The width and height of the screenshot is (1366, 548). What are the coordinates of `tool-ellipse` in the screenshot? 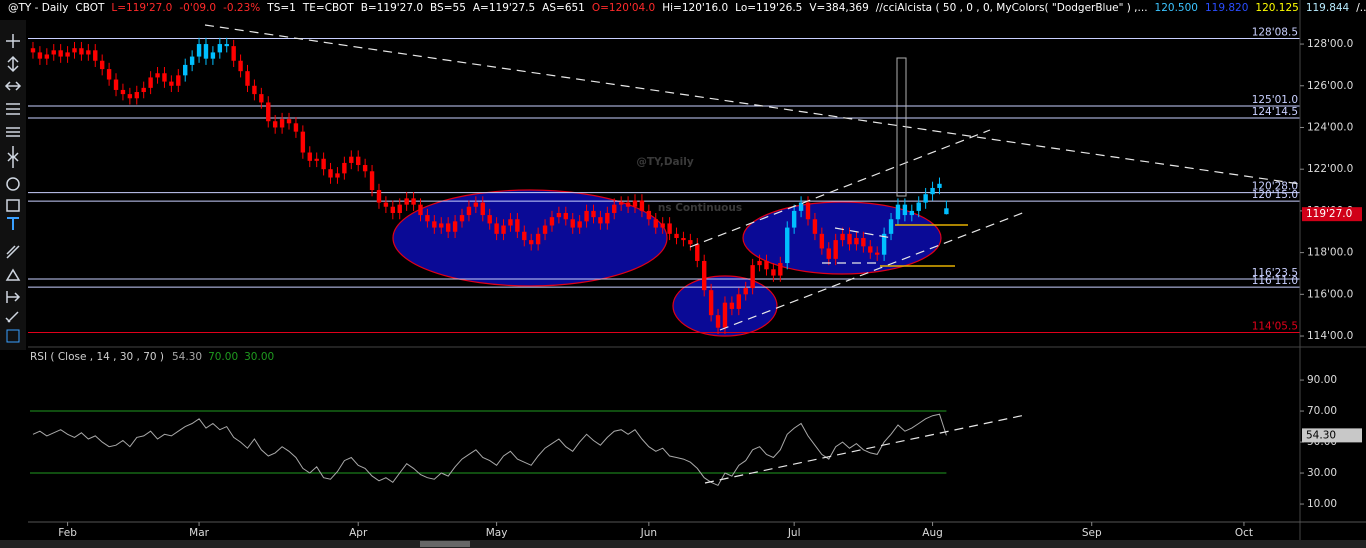 It's located at (13, 184).